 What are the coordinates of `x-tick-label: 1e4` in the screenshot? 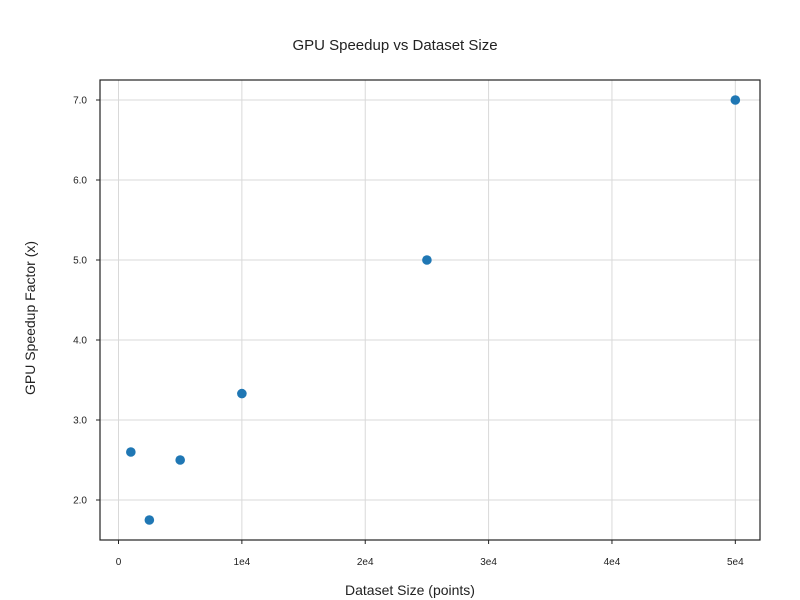 It's located at (242, 562).